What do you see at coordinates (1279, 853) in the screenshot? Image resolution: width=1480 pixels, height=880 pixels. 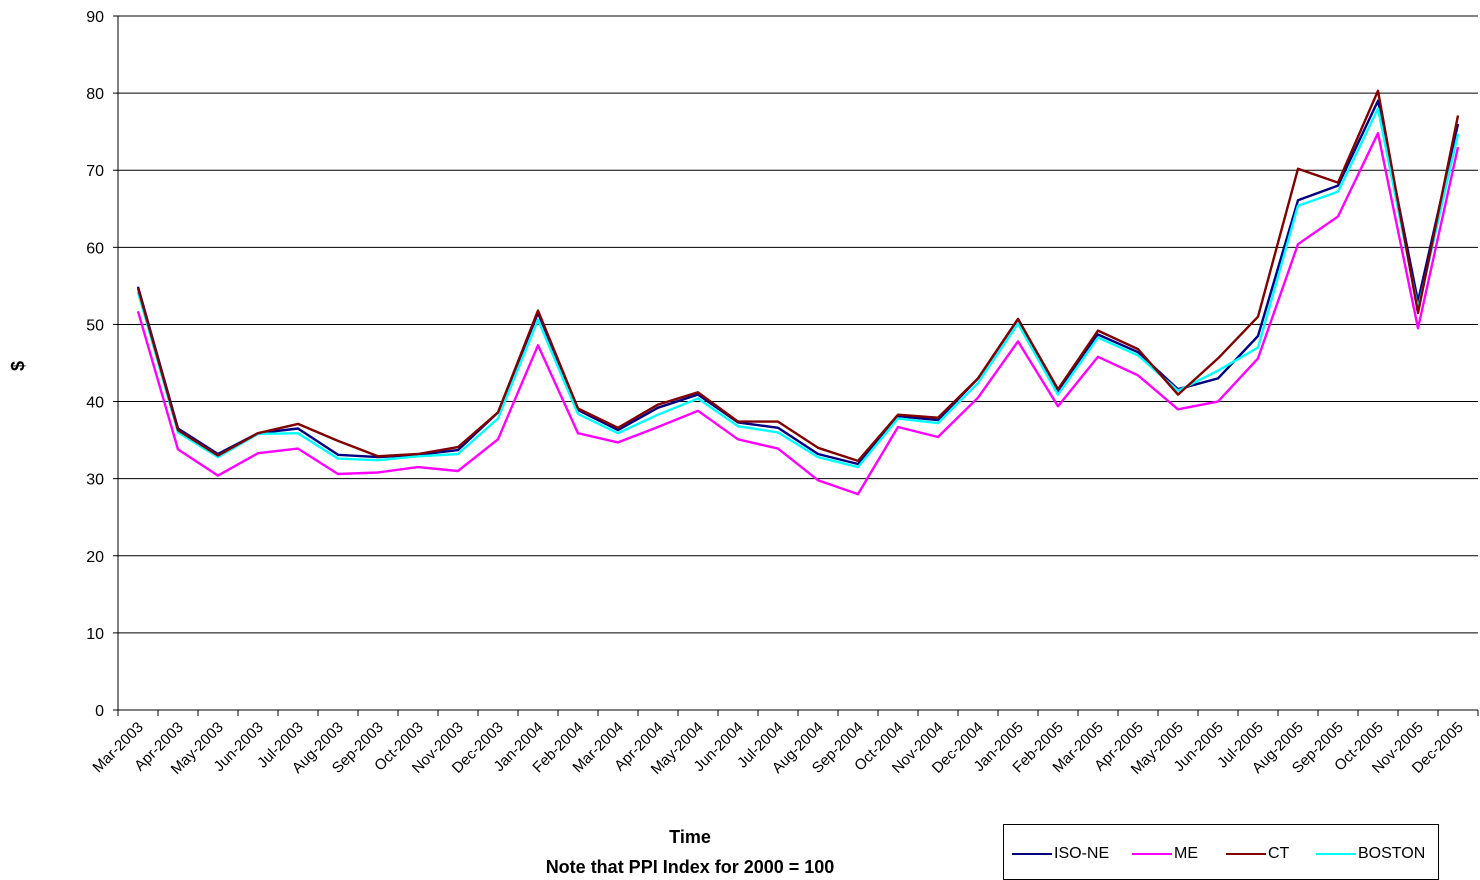 I see `legend-label-ct: CT` at bounding box center [1279, 853].